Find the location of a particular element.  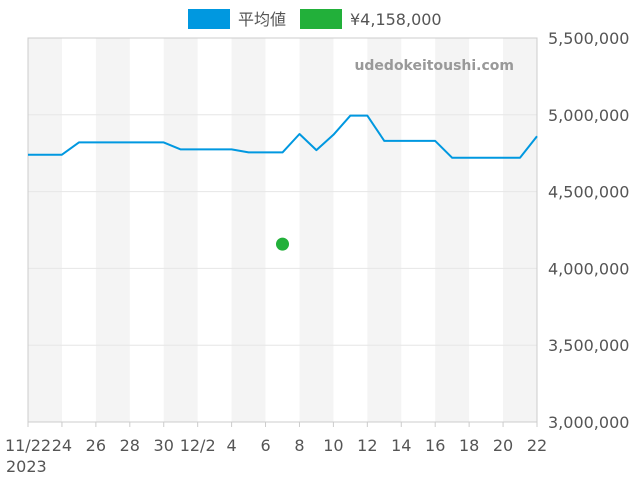

x-tick-label: 4 is located at coordinates (232, 445).